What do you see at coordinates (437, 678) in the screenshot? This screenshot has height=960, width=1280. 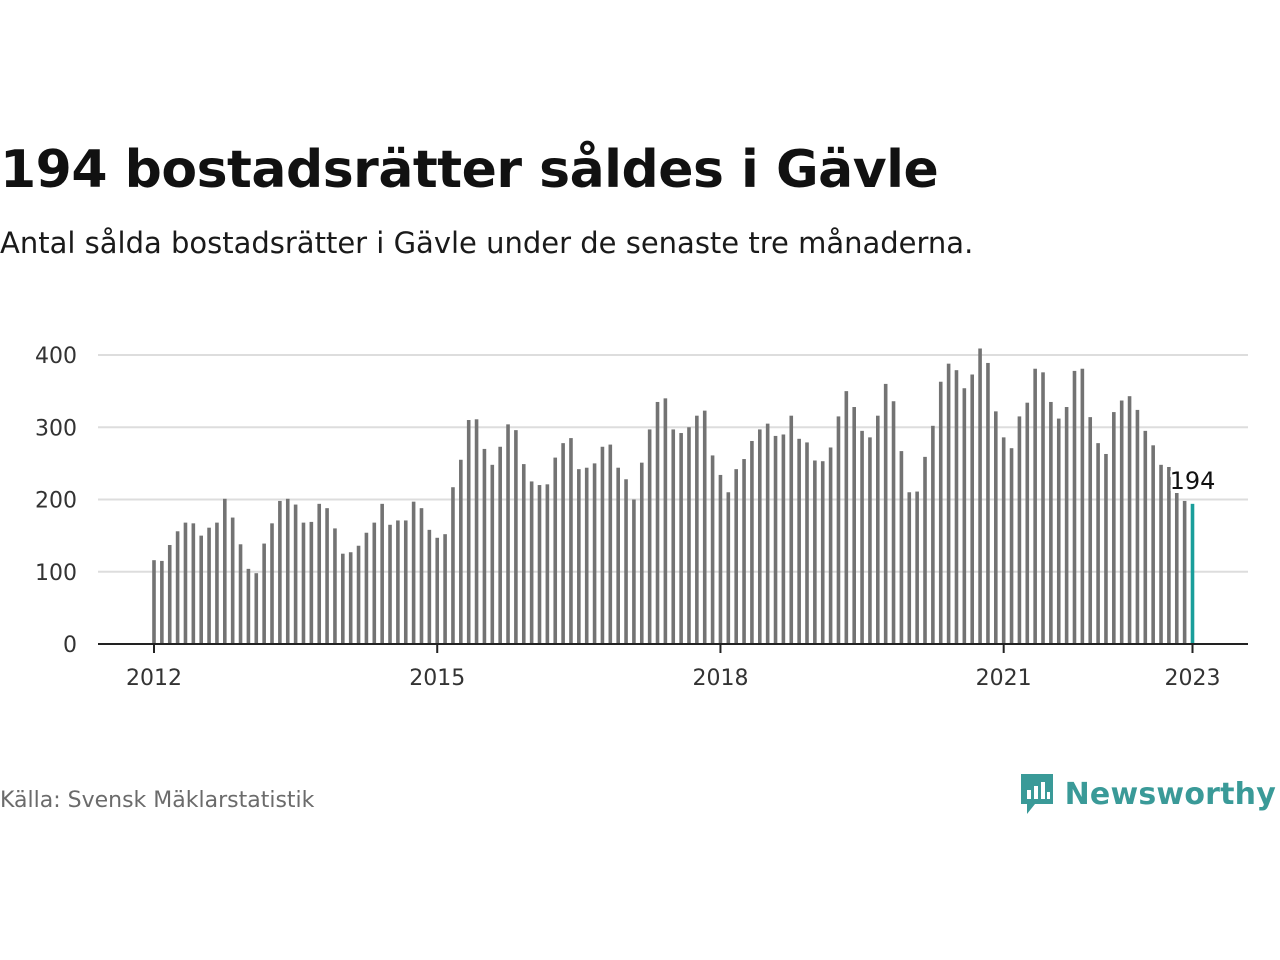 I see `x-tick-label: 2015` at bounding box center [437, 678].